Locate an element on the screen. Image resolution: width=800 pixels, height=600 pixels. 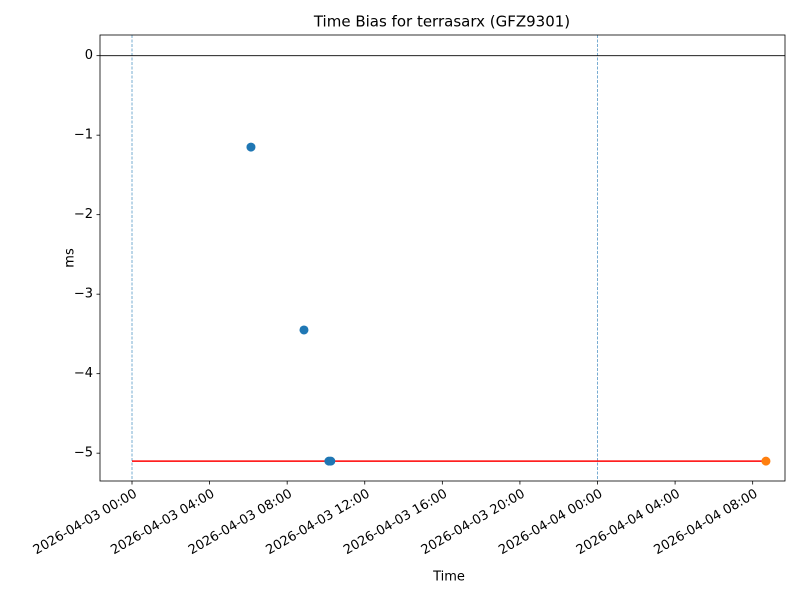
y-tick-label: −1 is located at coordinates (83, 135).